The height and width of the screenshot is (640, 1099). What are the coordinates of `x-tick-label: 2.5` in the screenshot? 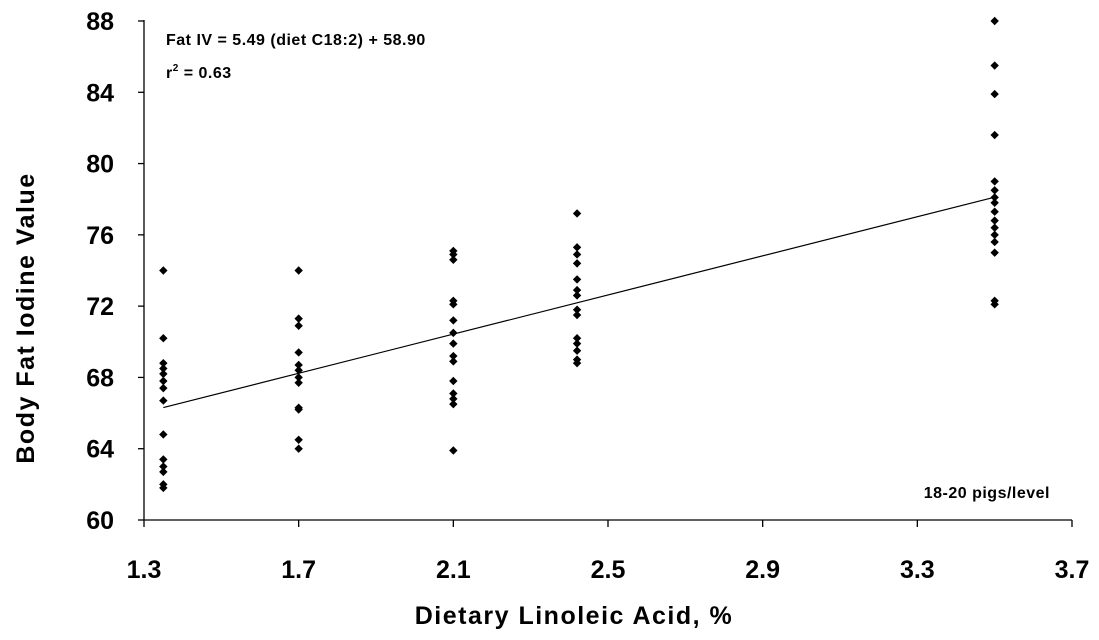 It's located at (608, 570).